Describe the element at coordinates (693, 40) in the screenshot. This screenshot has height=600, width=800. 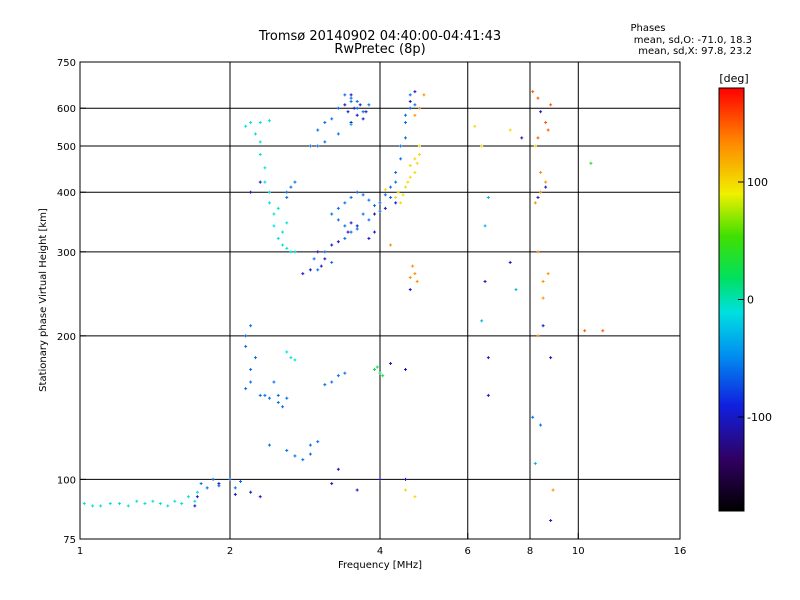
I see `phase-line-o: mean, sd,O: -71.0, 18.3` at that location.